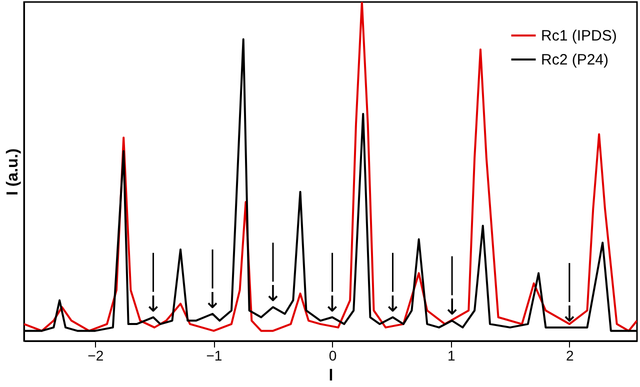 This screenshot has width=640, height=387. Describe the element at coordinates (331, 376) in the screenshot. I see `x-axis-title: l` at that location.